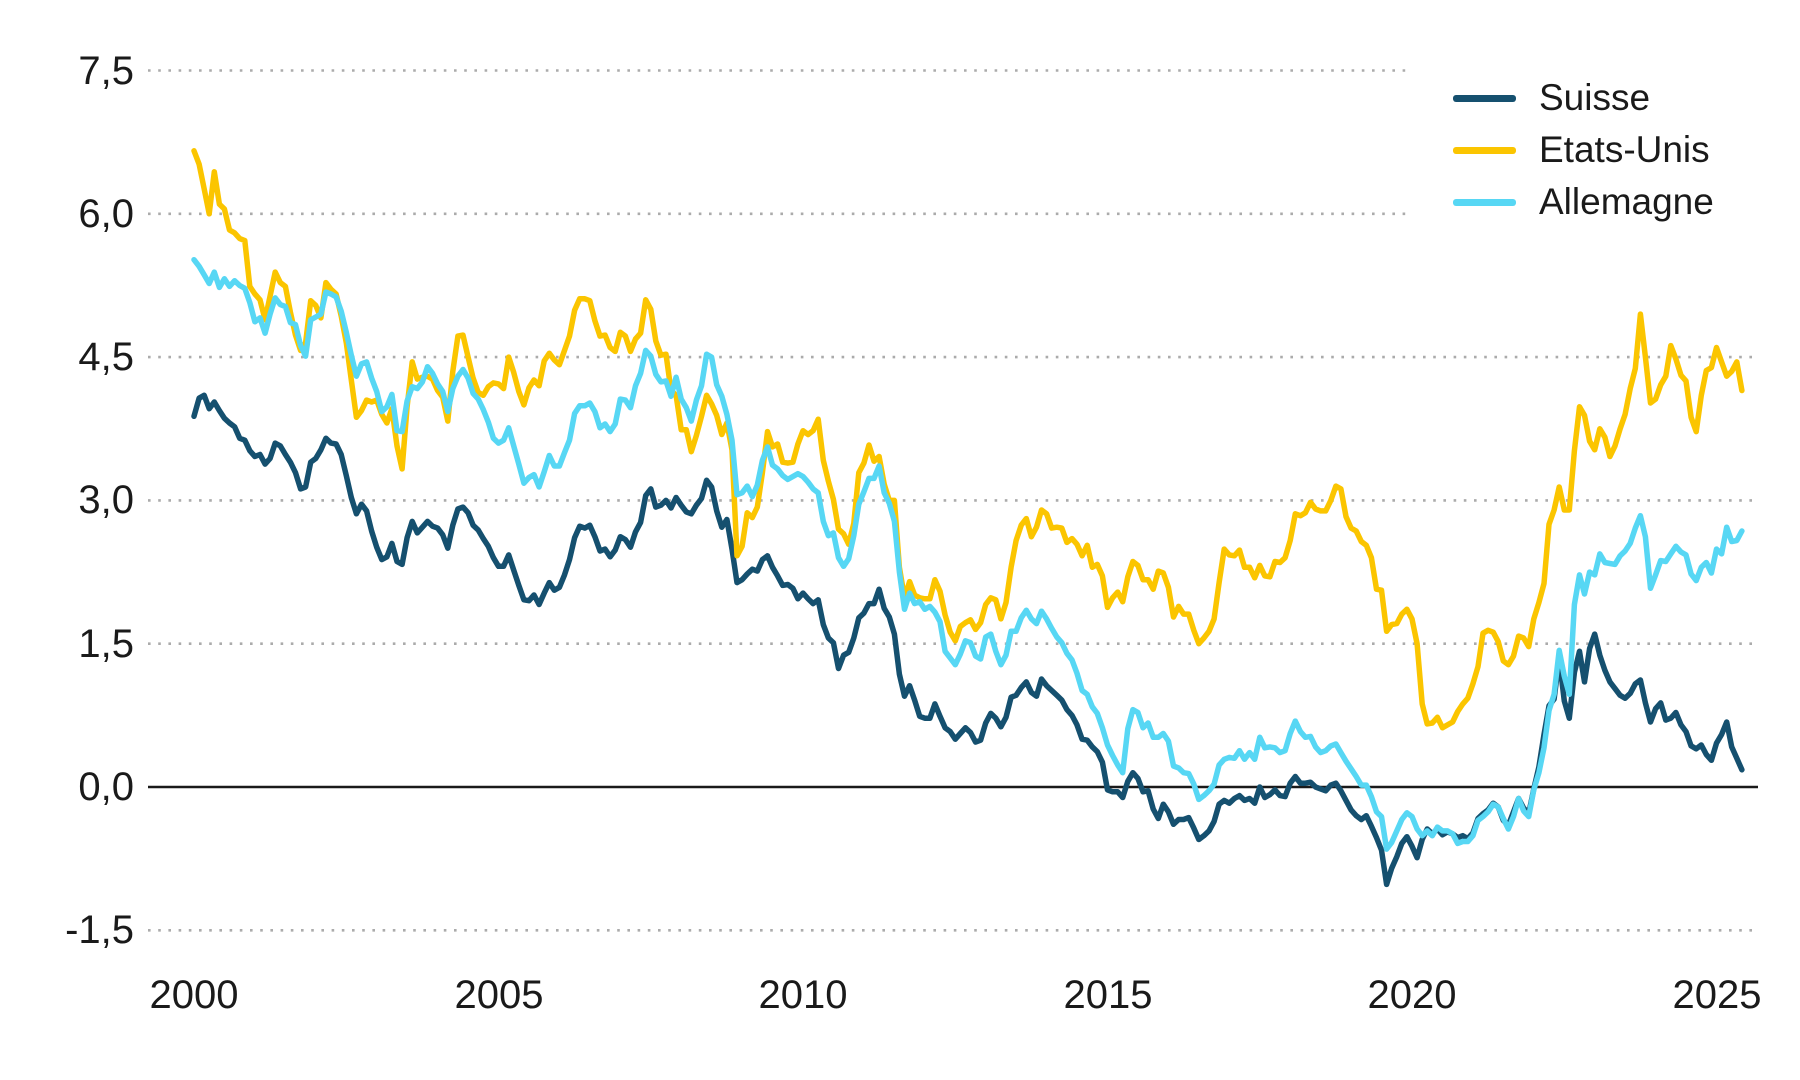 The image size is (1800, 1080). I want to click on legend-item-etats-unis: Etats-Unis, so click(1583, 150).